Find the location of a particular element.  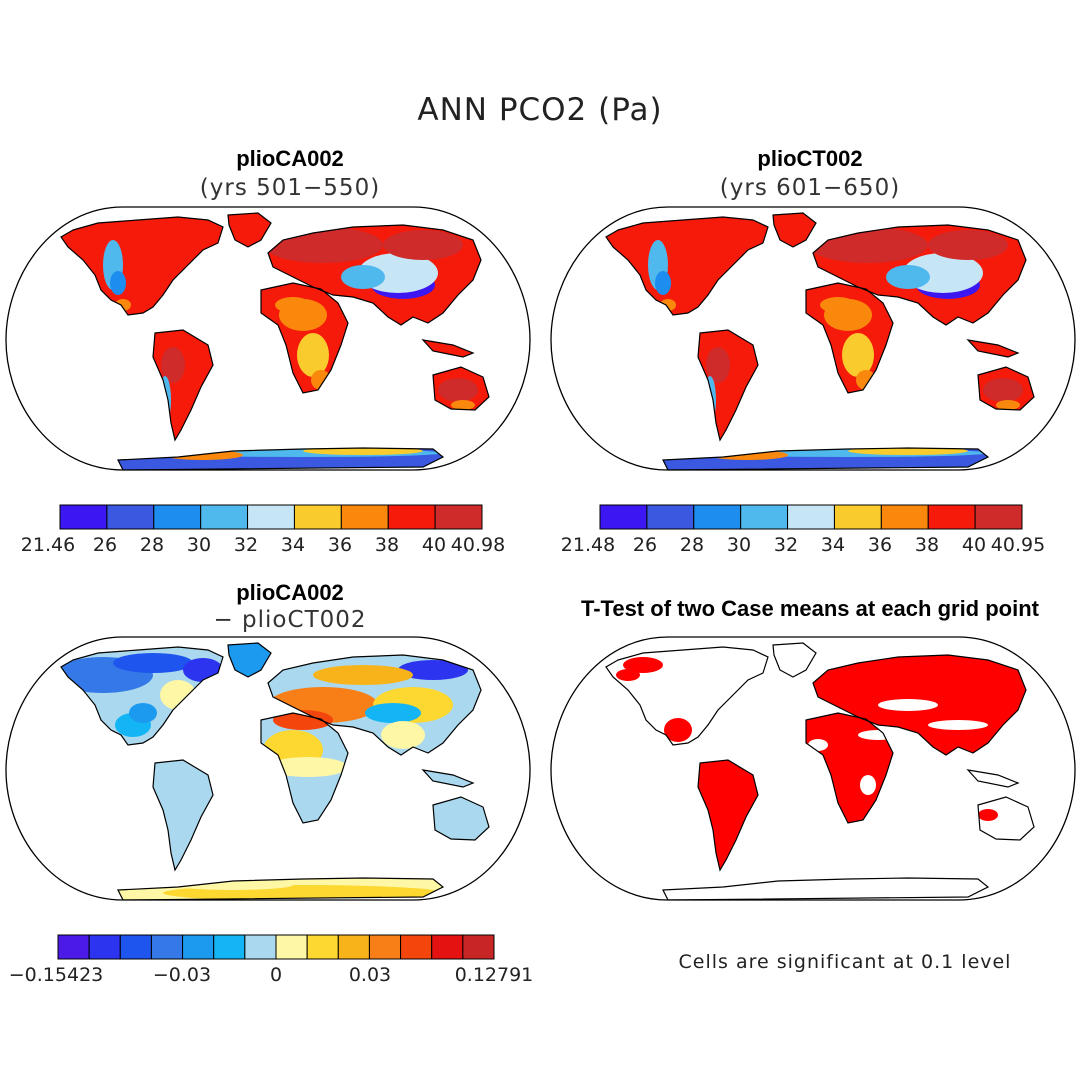

colorbar-tick-label: −0.03 is located at coordinates (182, 975).